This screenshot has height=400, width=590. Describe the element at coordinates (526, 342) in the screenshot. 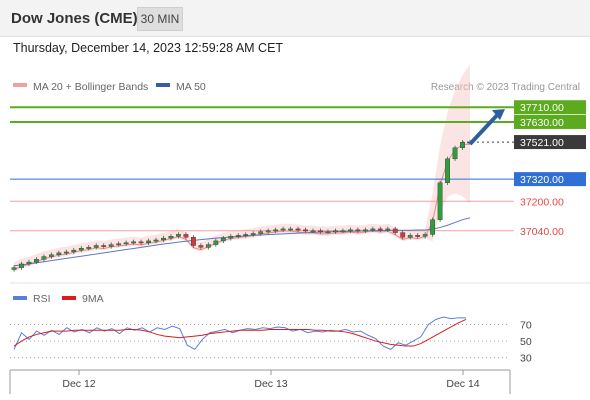

I see `rsi-tick-50: 50` at that location.